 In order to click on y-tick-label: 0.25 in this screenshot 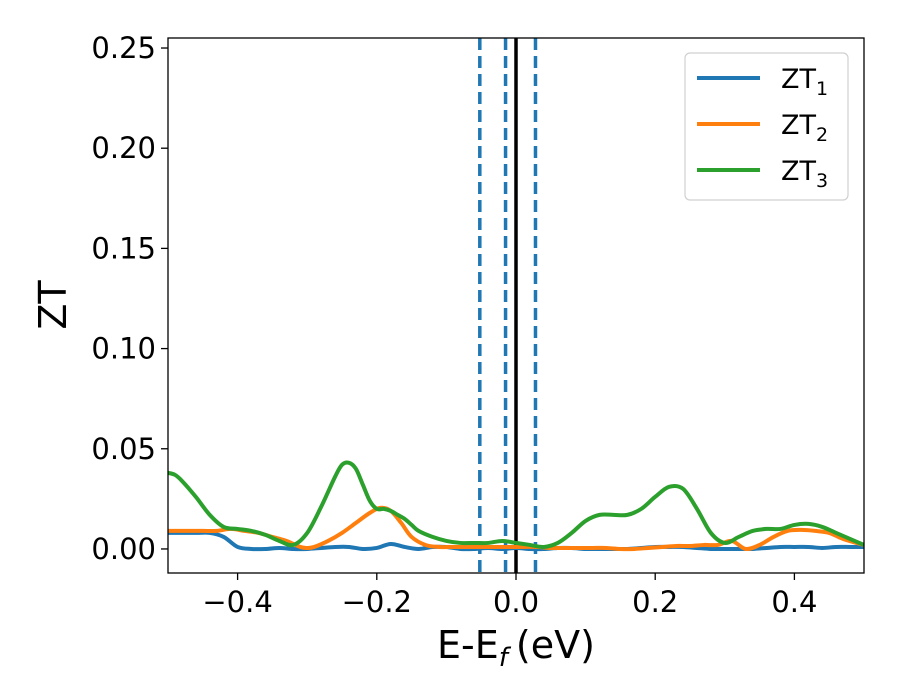, I will do `click(123, 48)`.